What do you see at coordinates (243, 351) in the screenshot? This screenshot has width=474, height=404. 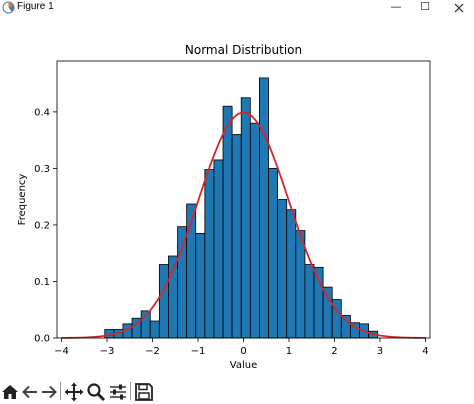 I see `x-tick-label: 0` at bounding box center [243, 351].